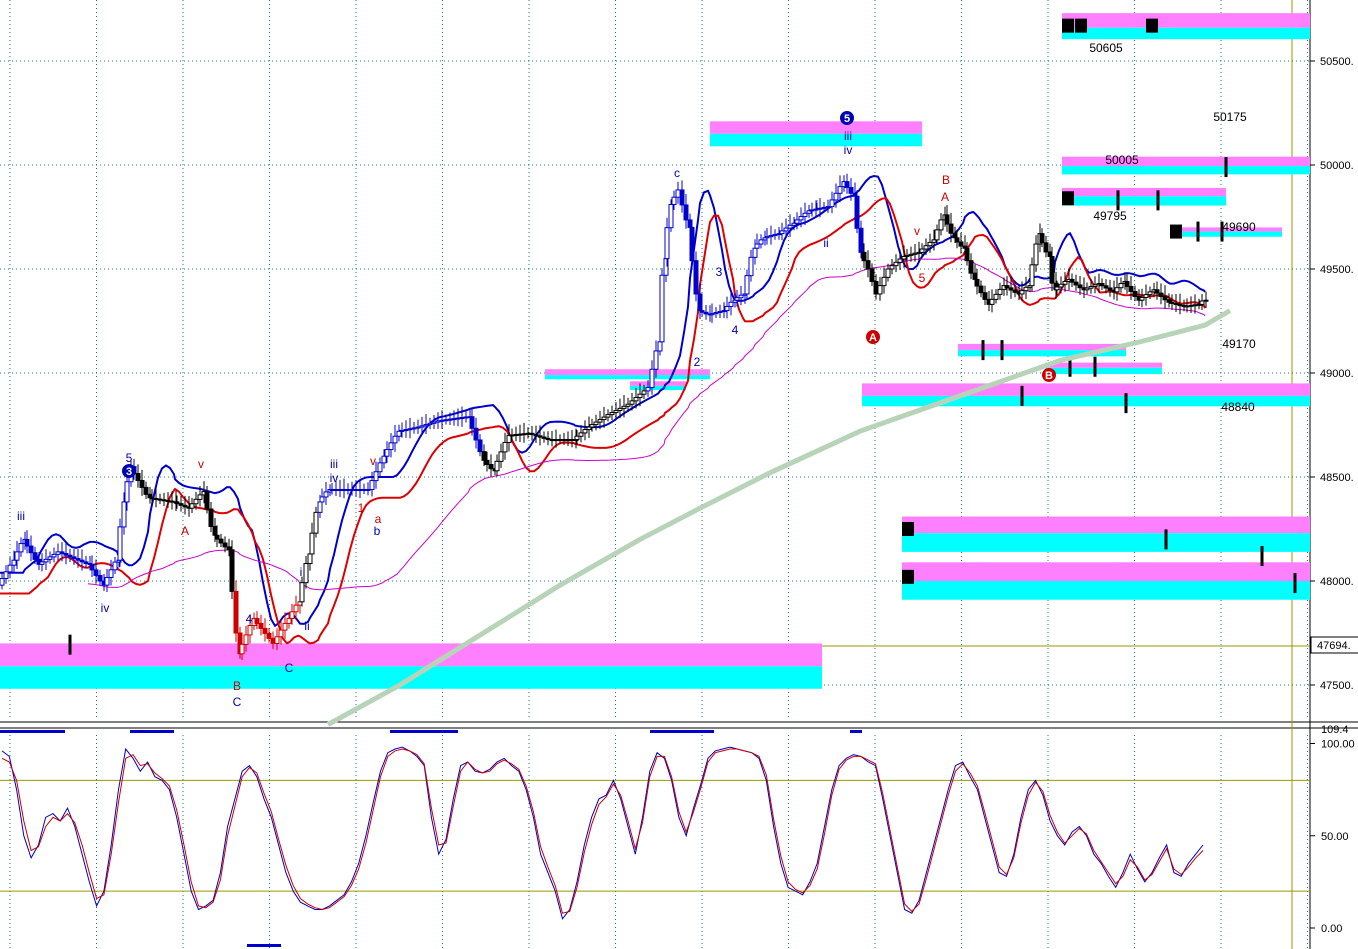 This screenshot has height=949, width=1358. What do you see at coordinates (1335, 730) in the screenshot?
I see `osc-current-label: 109.4` at bounding box center [1335, 730].